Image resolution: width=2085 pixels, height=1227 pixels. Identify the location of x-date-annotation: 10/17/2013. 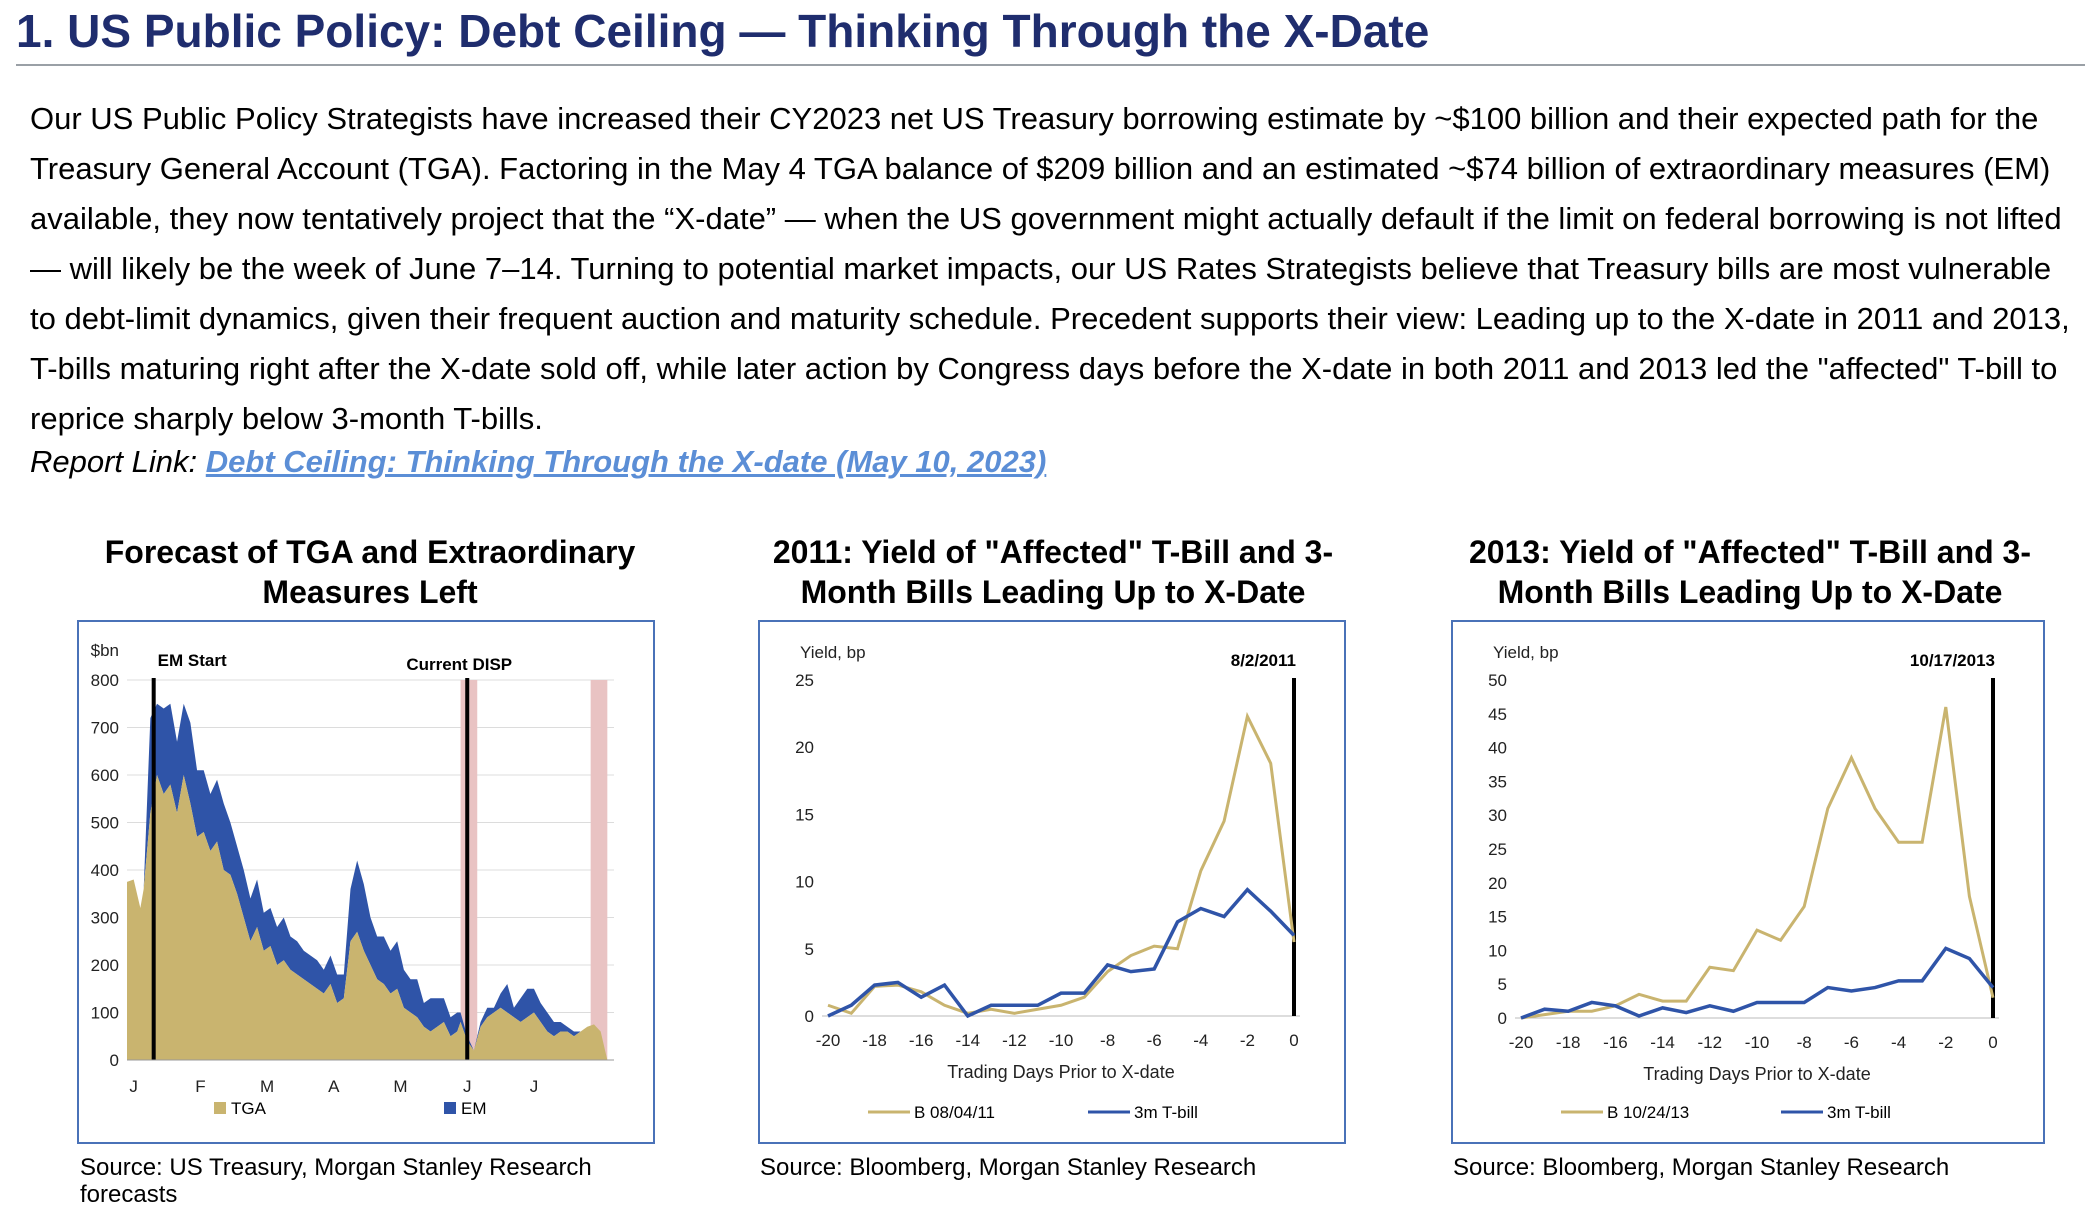
(1952, 660).